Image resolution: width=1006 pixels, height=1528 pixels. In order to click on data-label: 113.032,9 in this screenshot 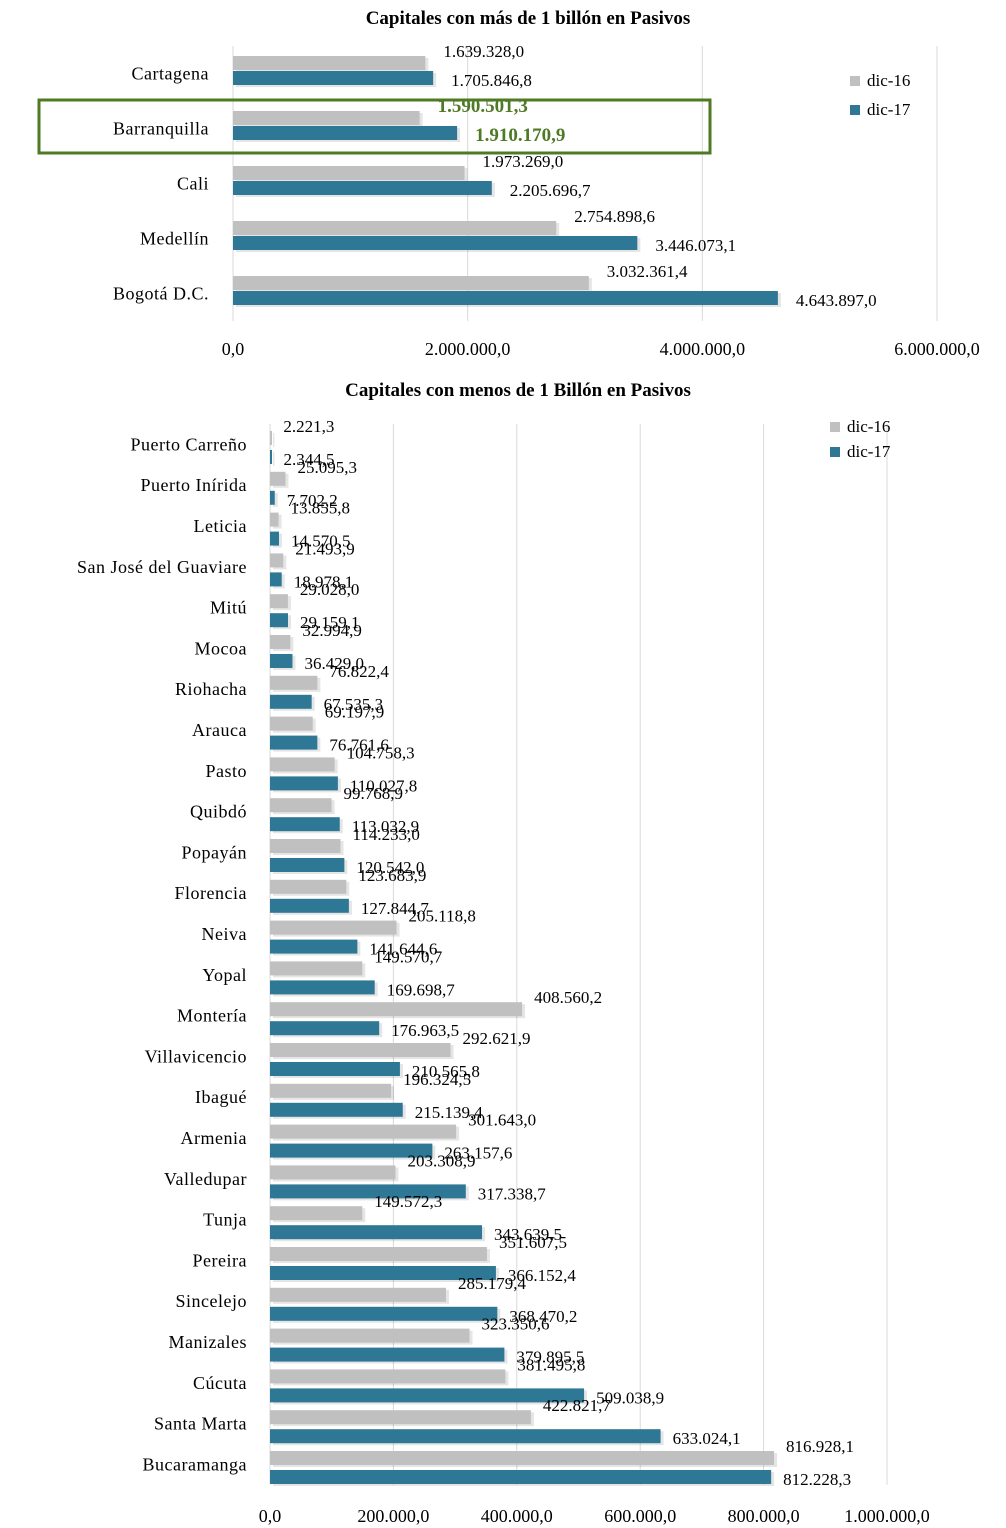, I will do `click(385, 826)`.